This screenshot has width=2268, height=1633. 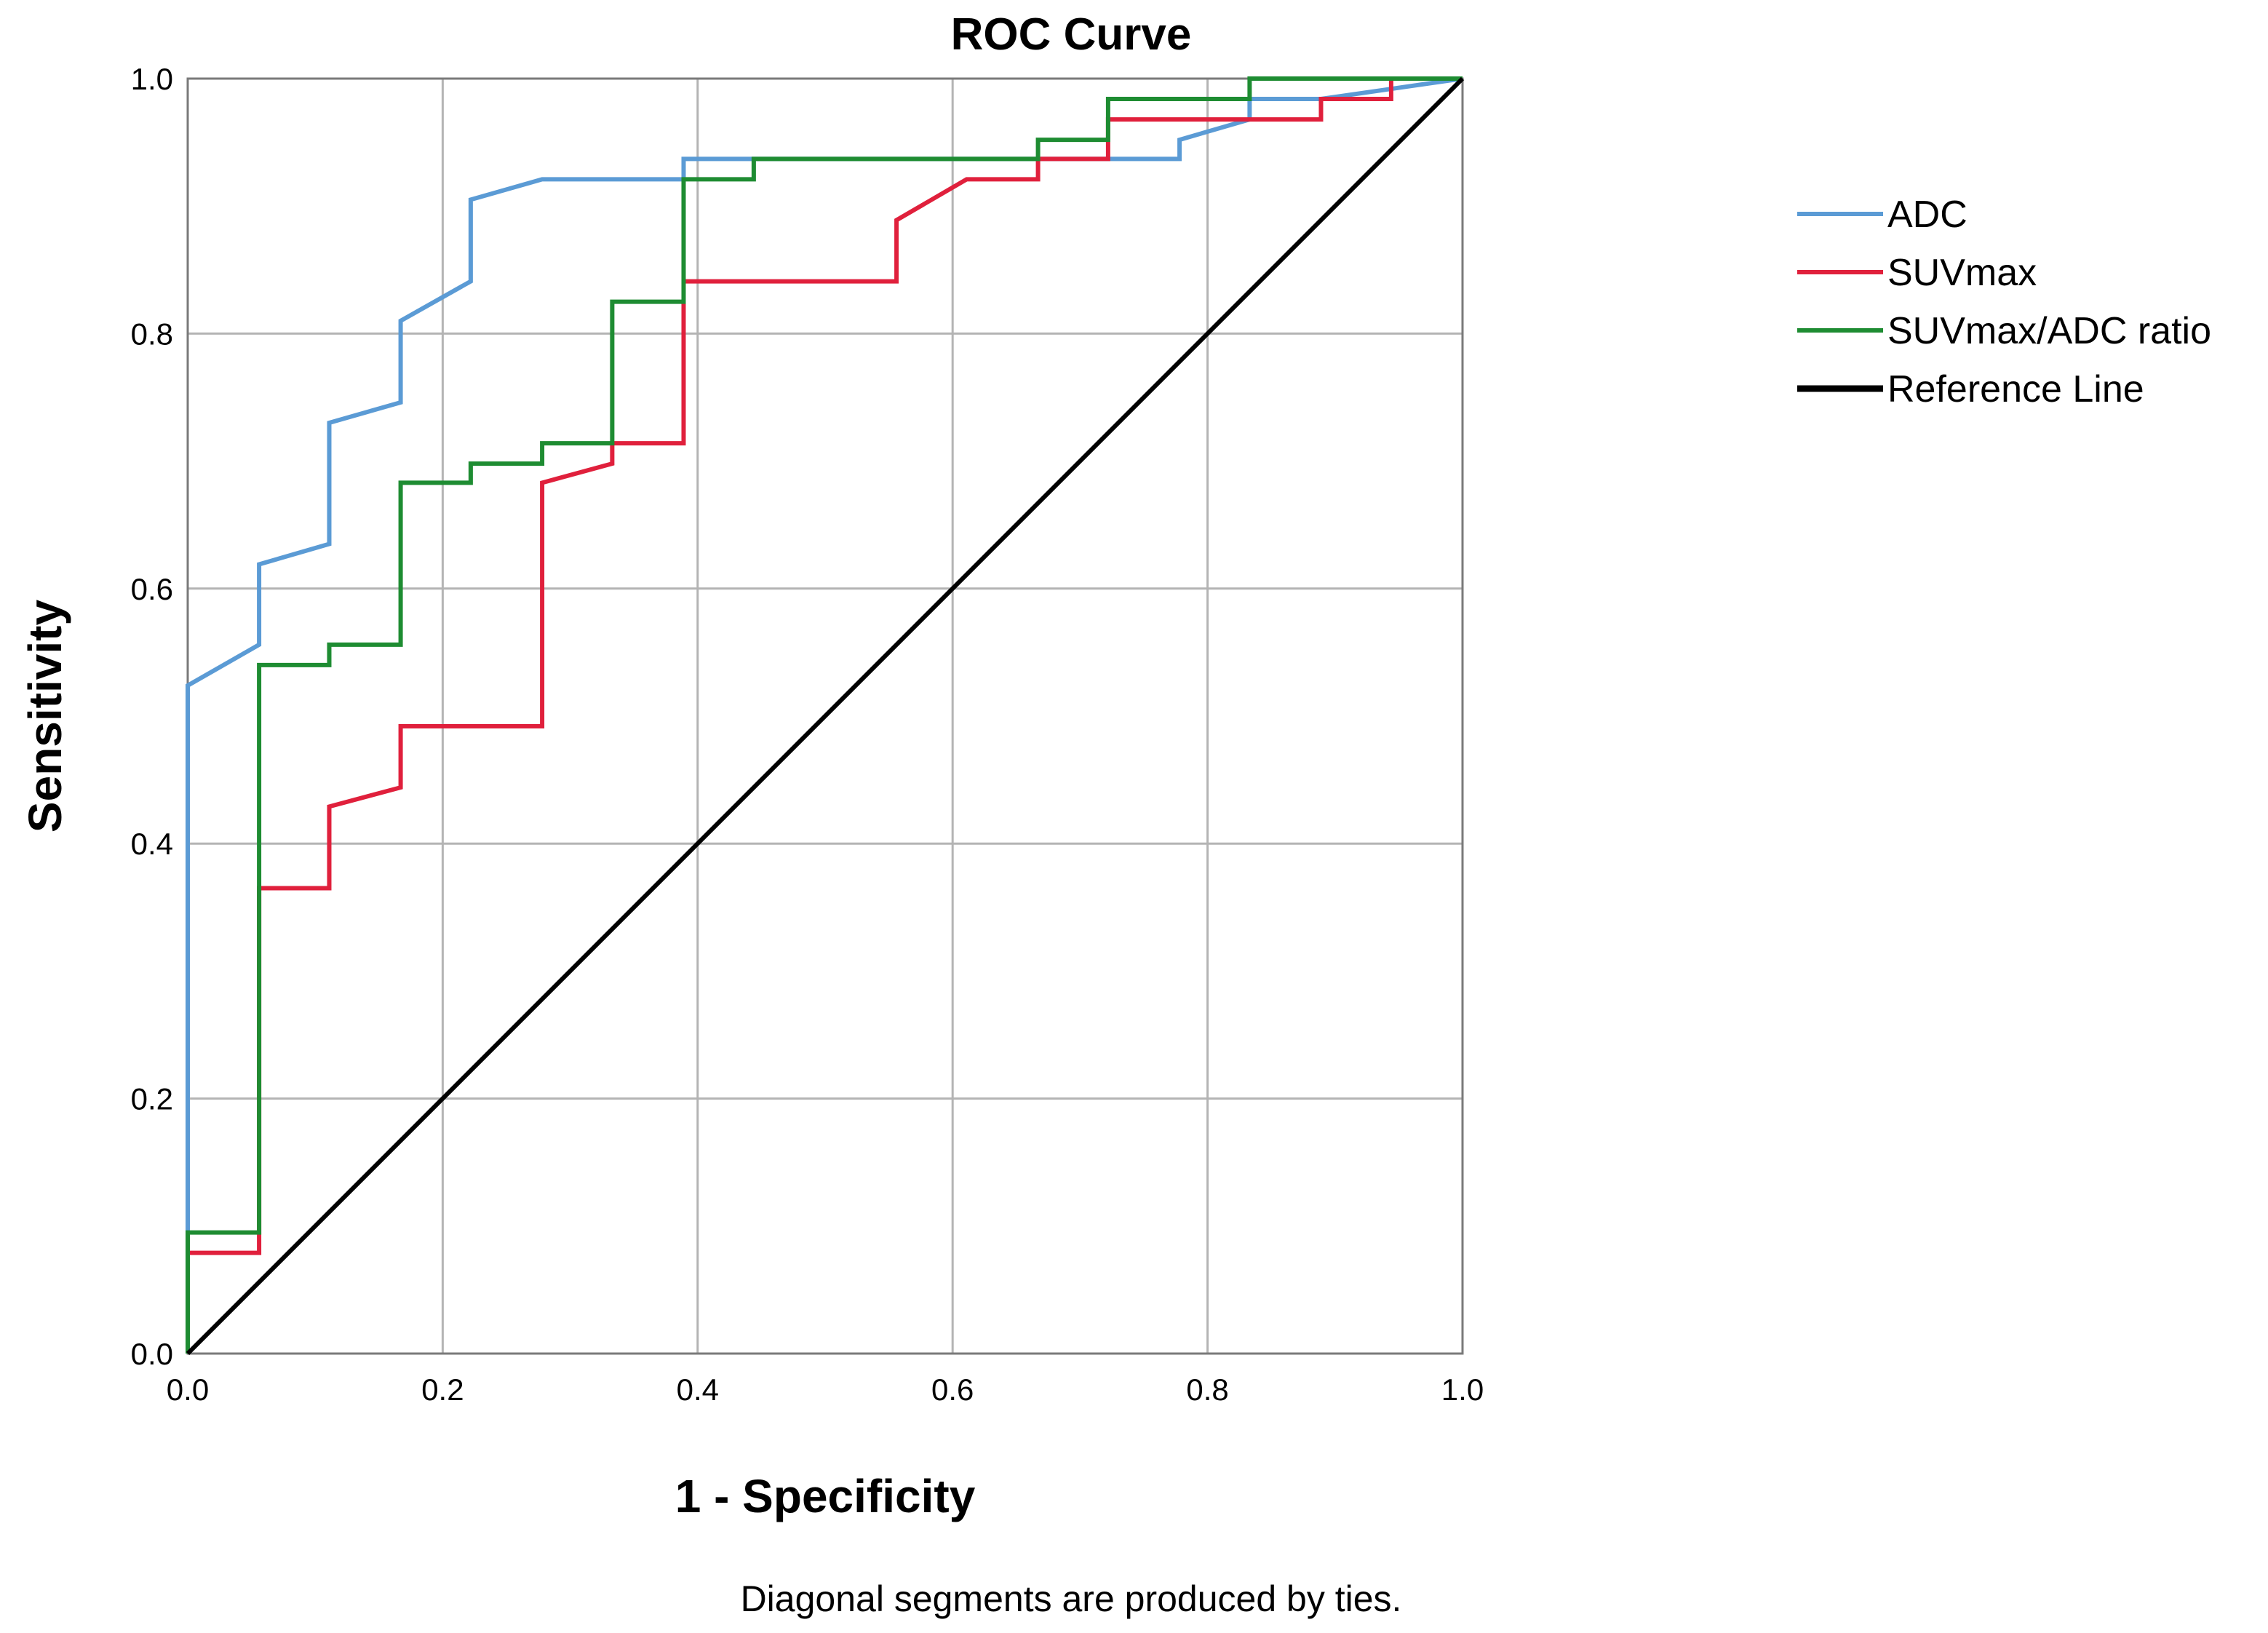 What do you see at coordinates (2049, 331) in the screenshot?
I see `legend-label: SUVmax/ADC ratio` at bounding box center [2049, 331].